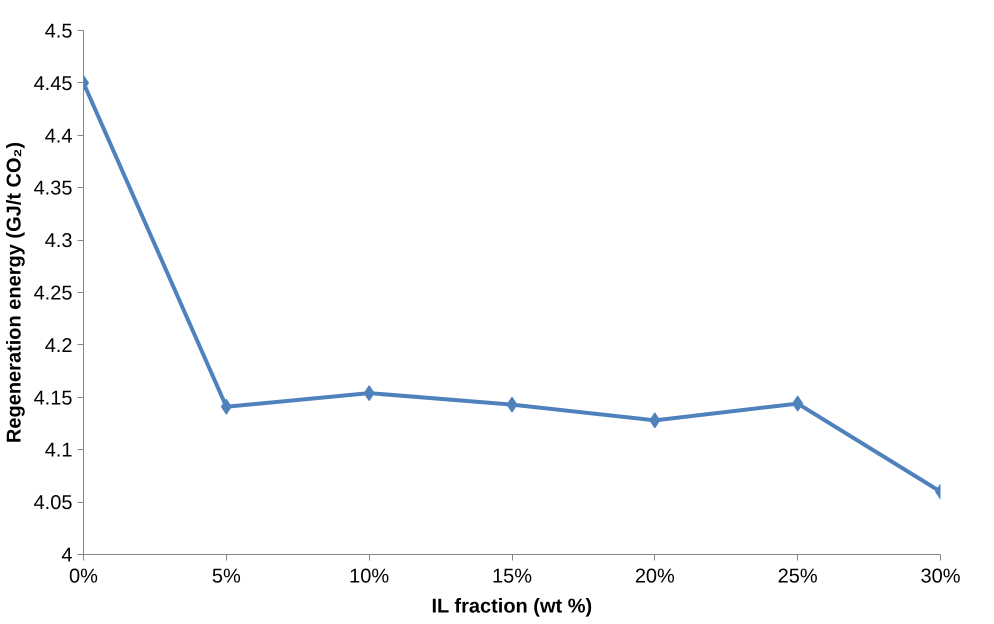 The height and width of the screenshot is (624, 994). I want to click on y-tick-label: 4.5, so click(58, 31).